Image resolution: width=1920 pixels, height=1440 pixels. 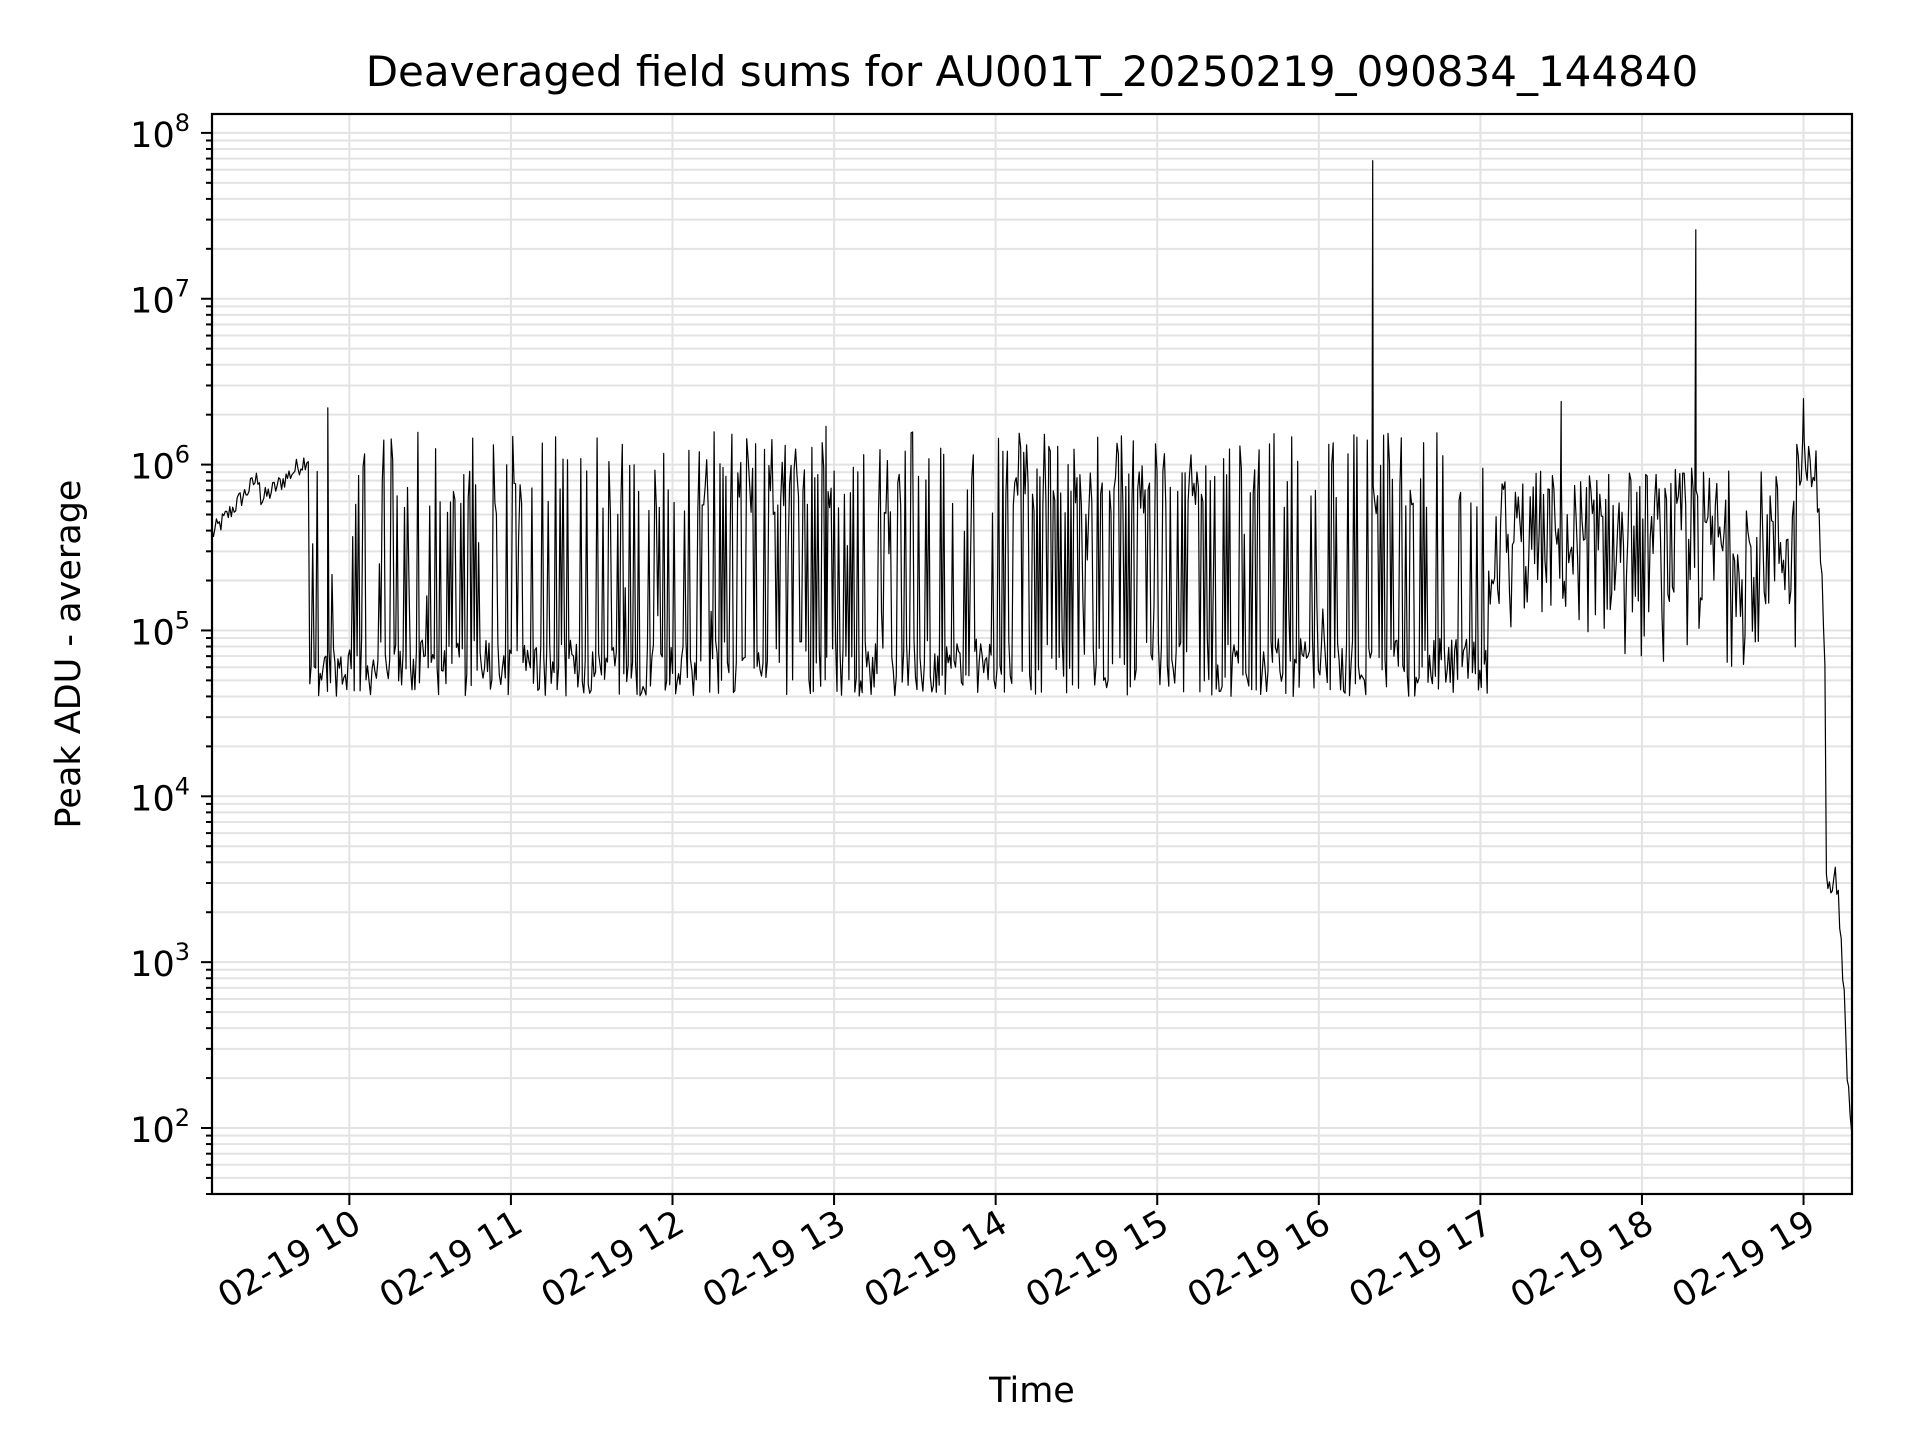 I want to click on y-tick-label: 10³, so click(x=160, y=961).